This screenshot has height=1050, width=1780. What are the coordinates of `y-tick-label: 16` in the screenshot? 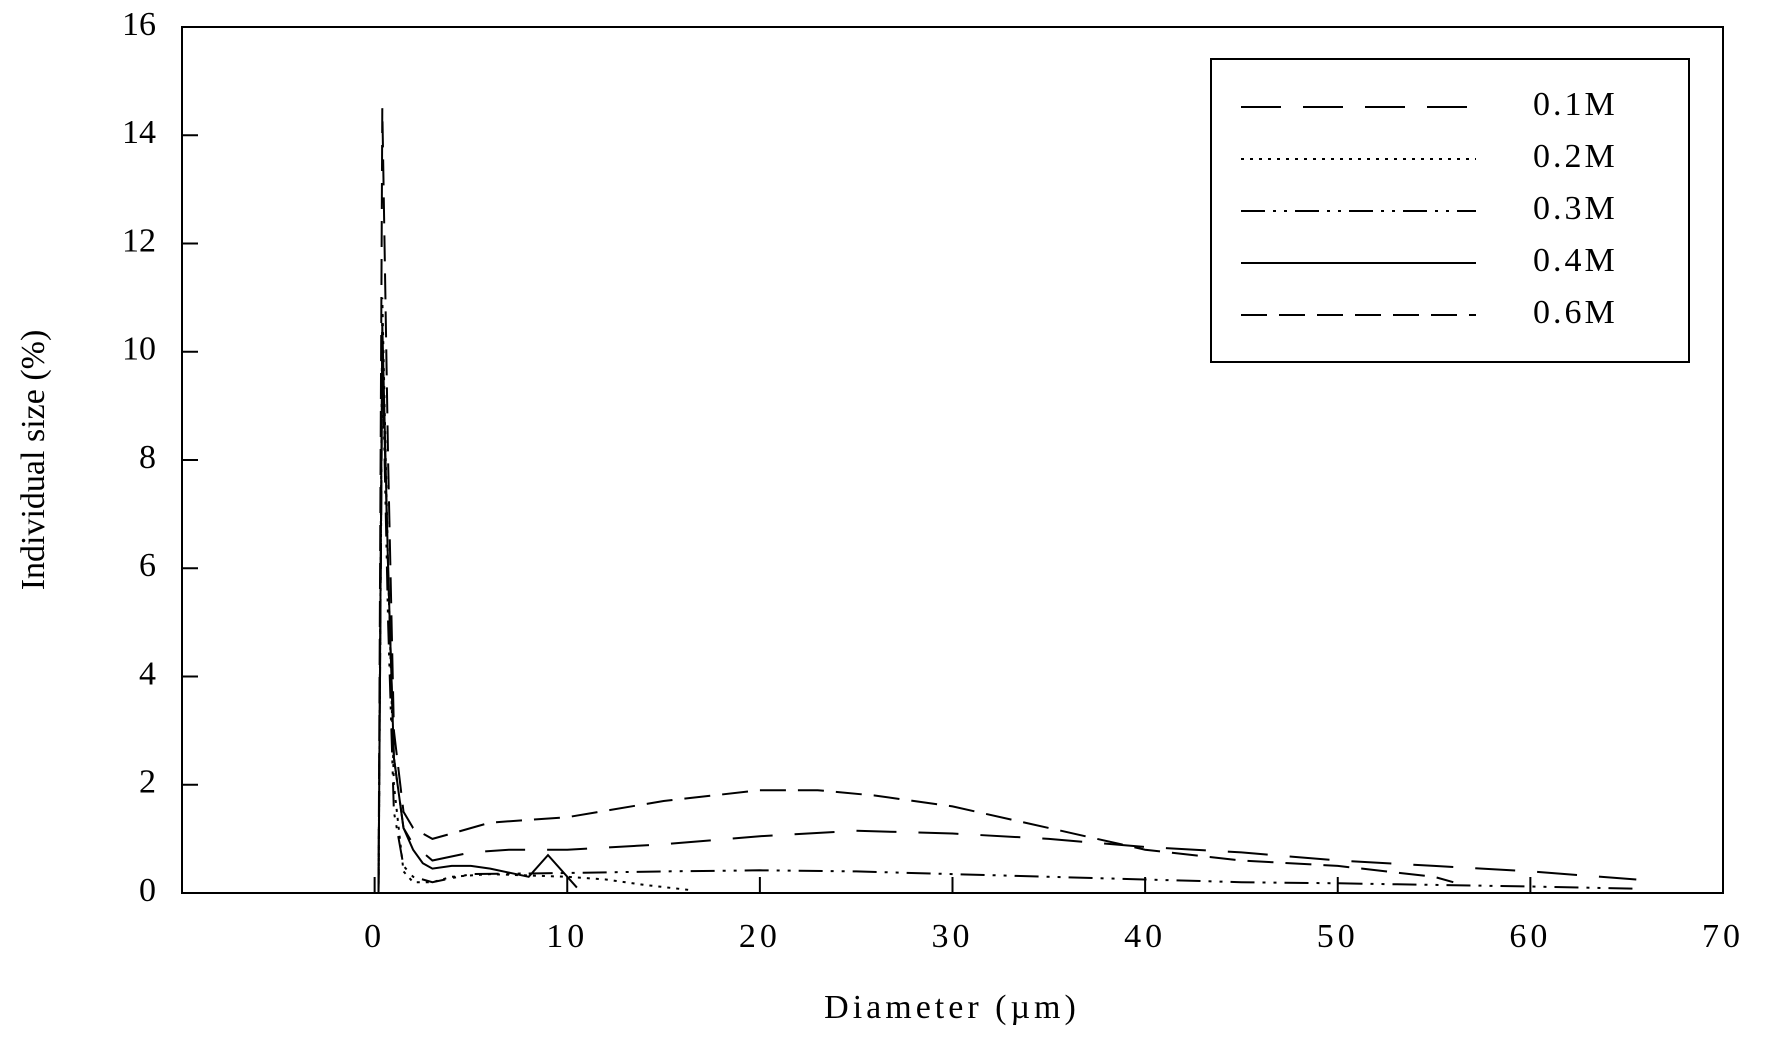 It's located at (139, 24).